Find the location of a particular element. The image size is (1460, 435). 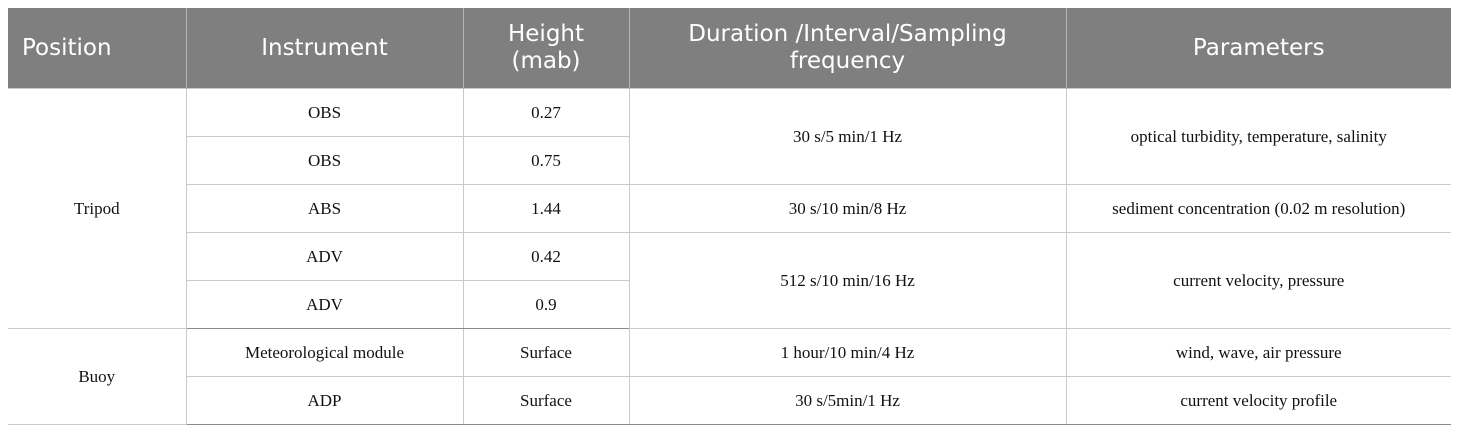

header-height: Height (mab) is located at coordinates (545, 48).